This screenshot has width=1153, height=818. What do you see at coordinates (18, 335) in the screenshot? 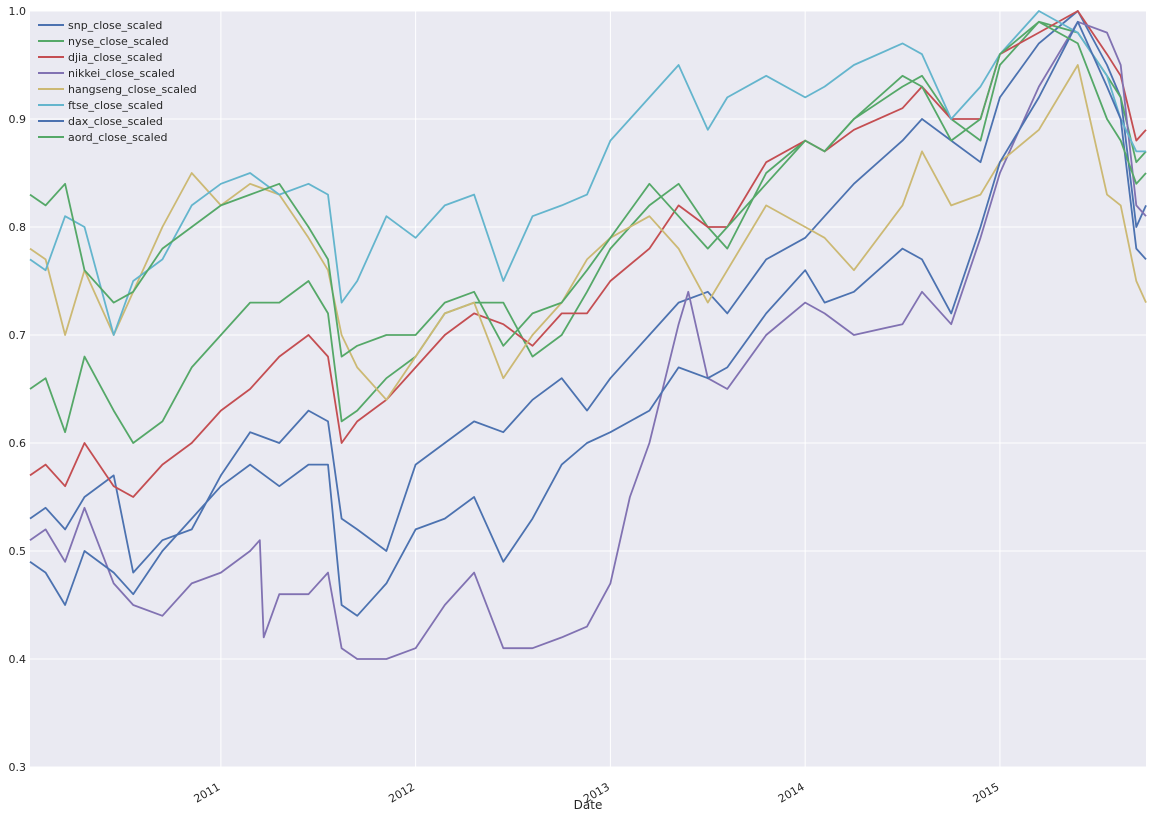
I see `y-tick-label: 0.7` at bounding box center [18, 335].